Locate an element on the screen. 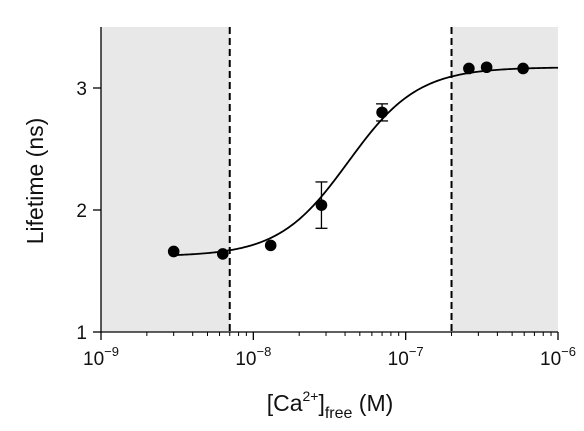  x-tick-label-3: 10⁻⁶ is located at coordinates (558, 357).